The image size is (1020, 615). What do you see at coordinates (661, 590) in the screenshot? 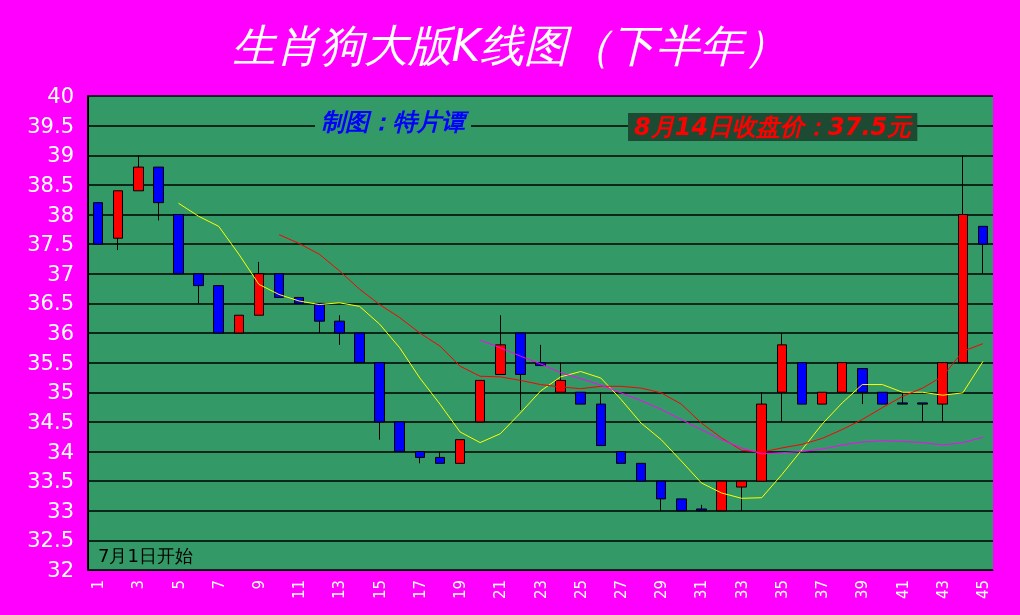
I see `x-tick-label: 29` at bounding box center [661, 590].